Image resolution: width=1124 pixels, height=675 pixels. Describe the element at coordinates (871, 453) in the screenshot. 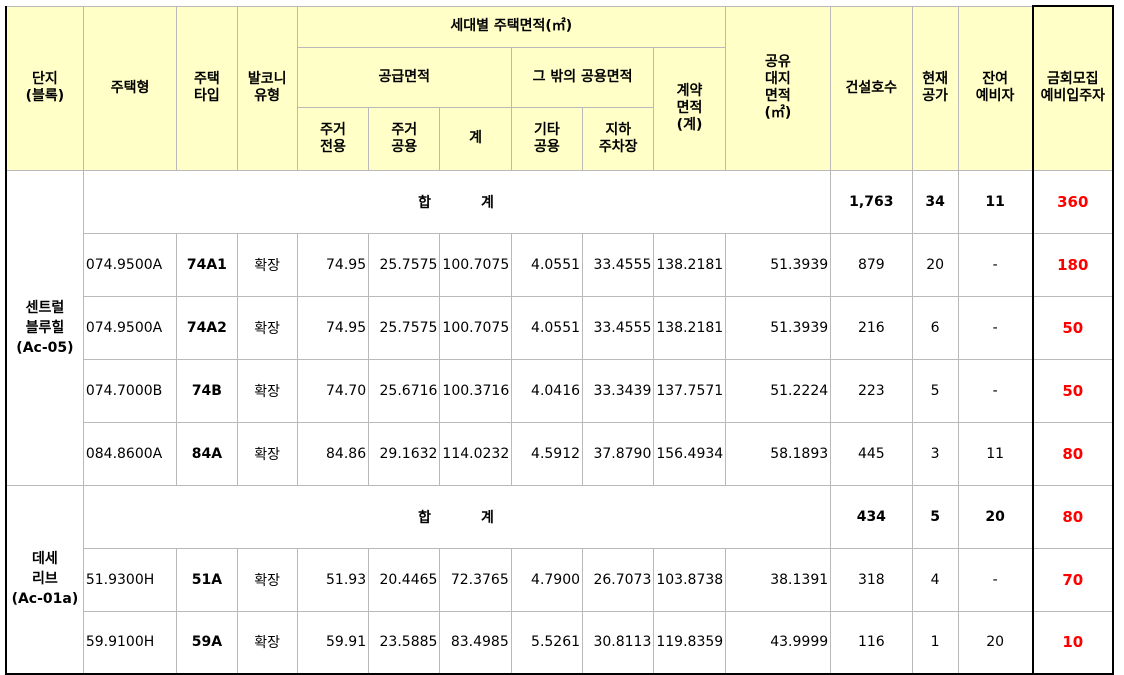

I see `cell-units-built: 445` at that location.